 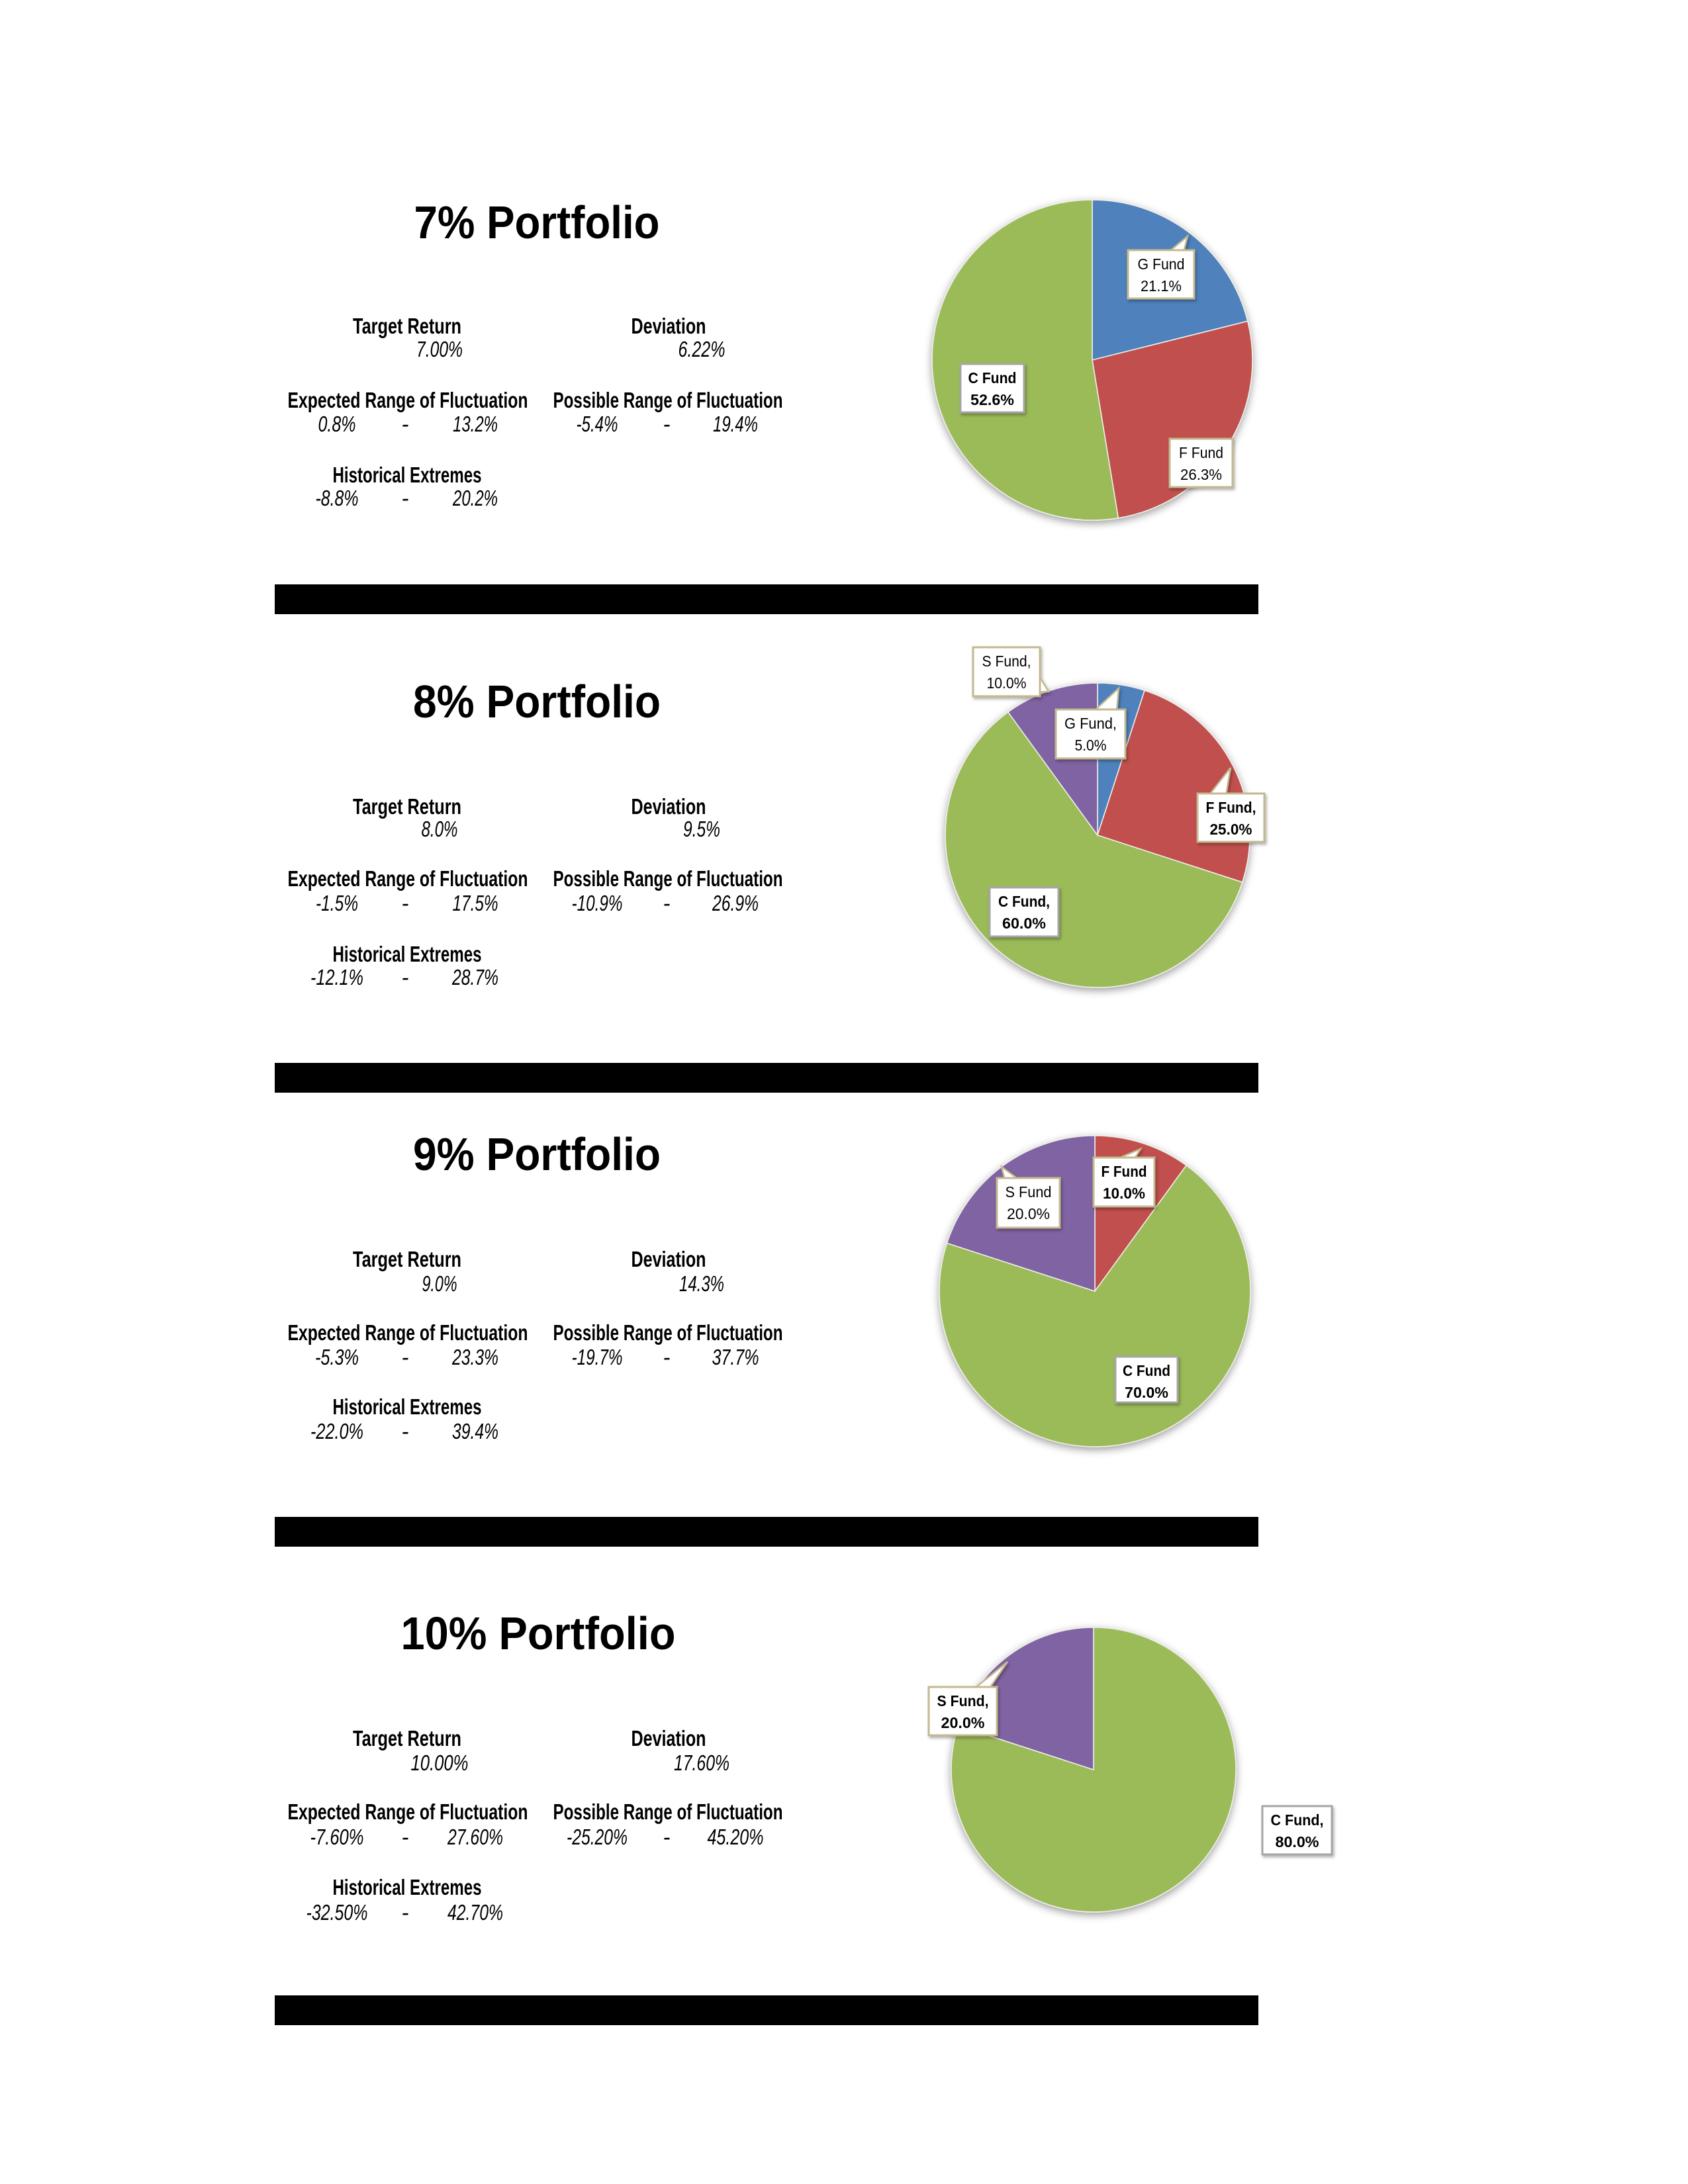 I want to click on svg-text: -19.7%, so click(x=597, y=1357).